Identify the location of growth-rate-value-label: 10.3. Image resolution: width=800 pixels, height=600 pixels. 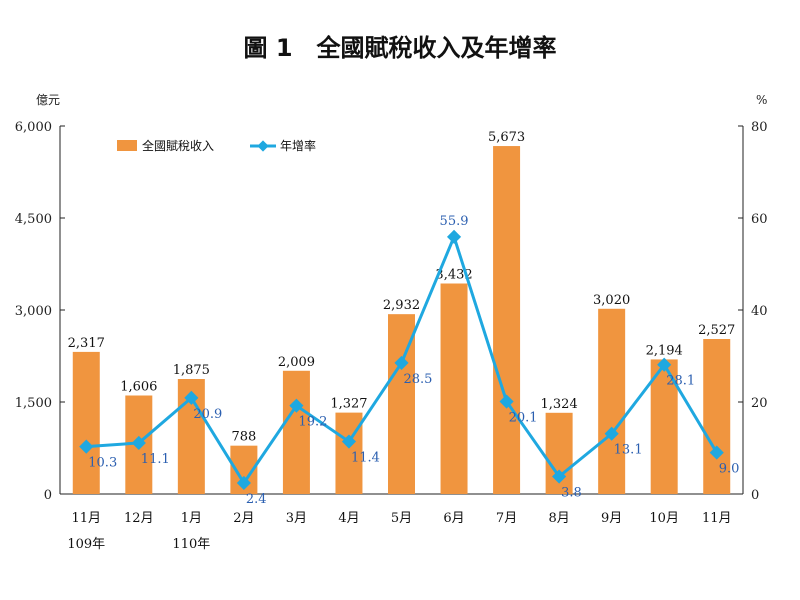
(102, 463).